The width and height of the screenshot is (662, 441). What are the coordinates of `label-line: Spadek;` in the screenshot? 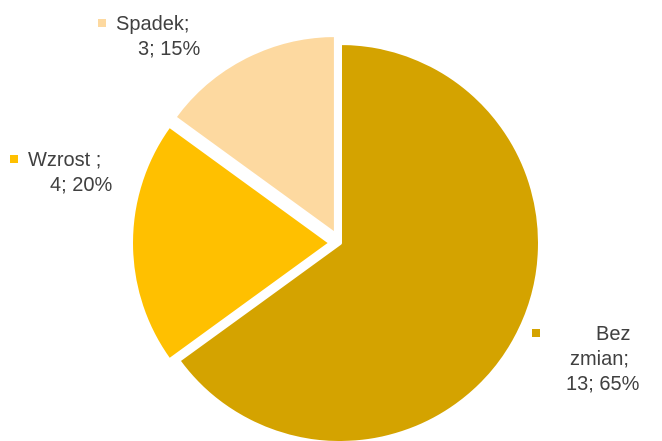 It's located at (153, 24).